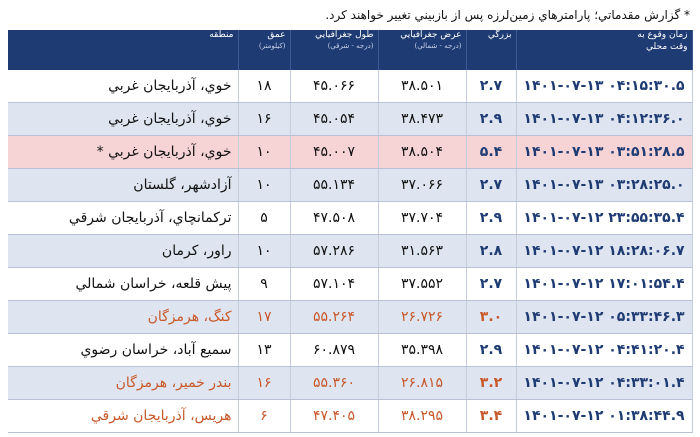  I want to click on cell-longitude: ۴۵.۰۵۴, so click(334, 119).